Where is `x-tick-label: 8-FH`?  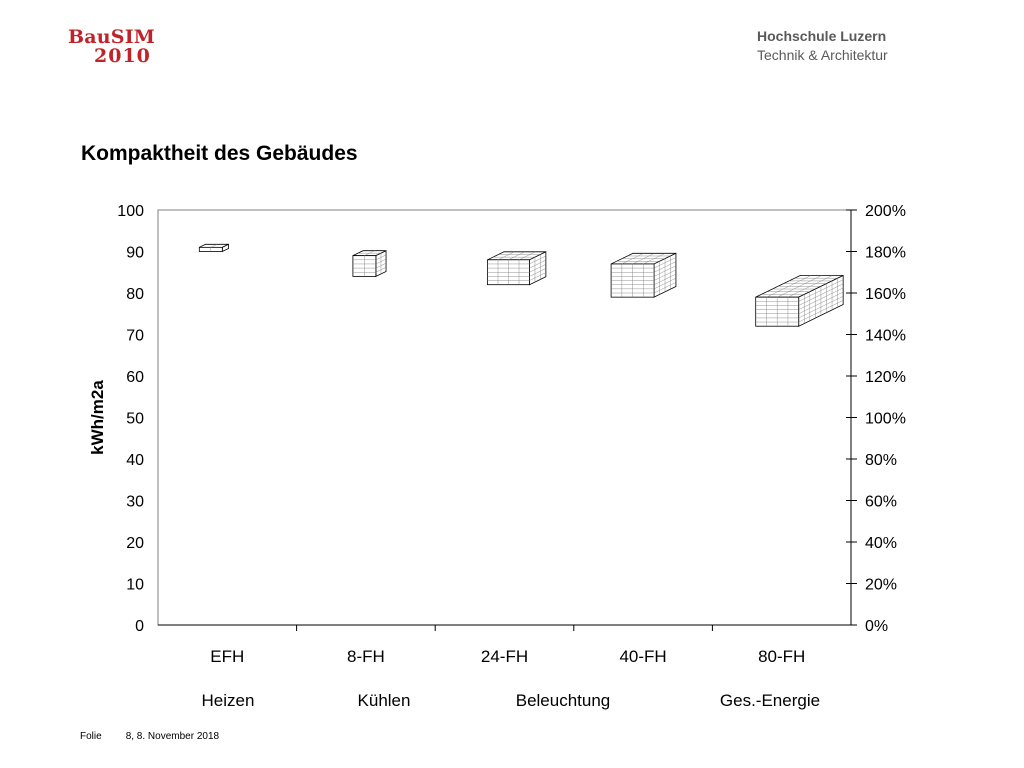 x-tick-label: 8-FH is located at coordinates (366, 656).